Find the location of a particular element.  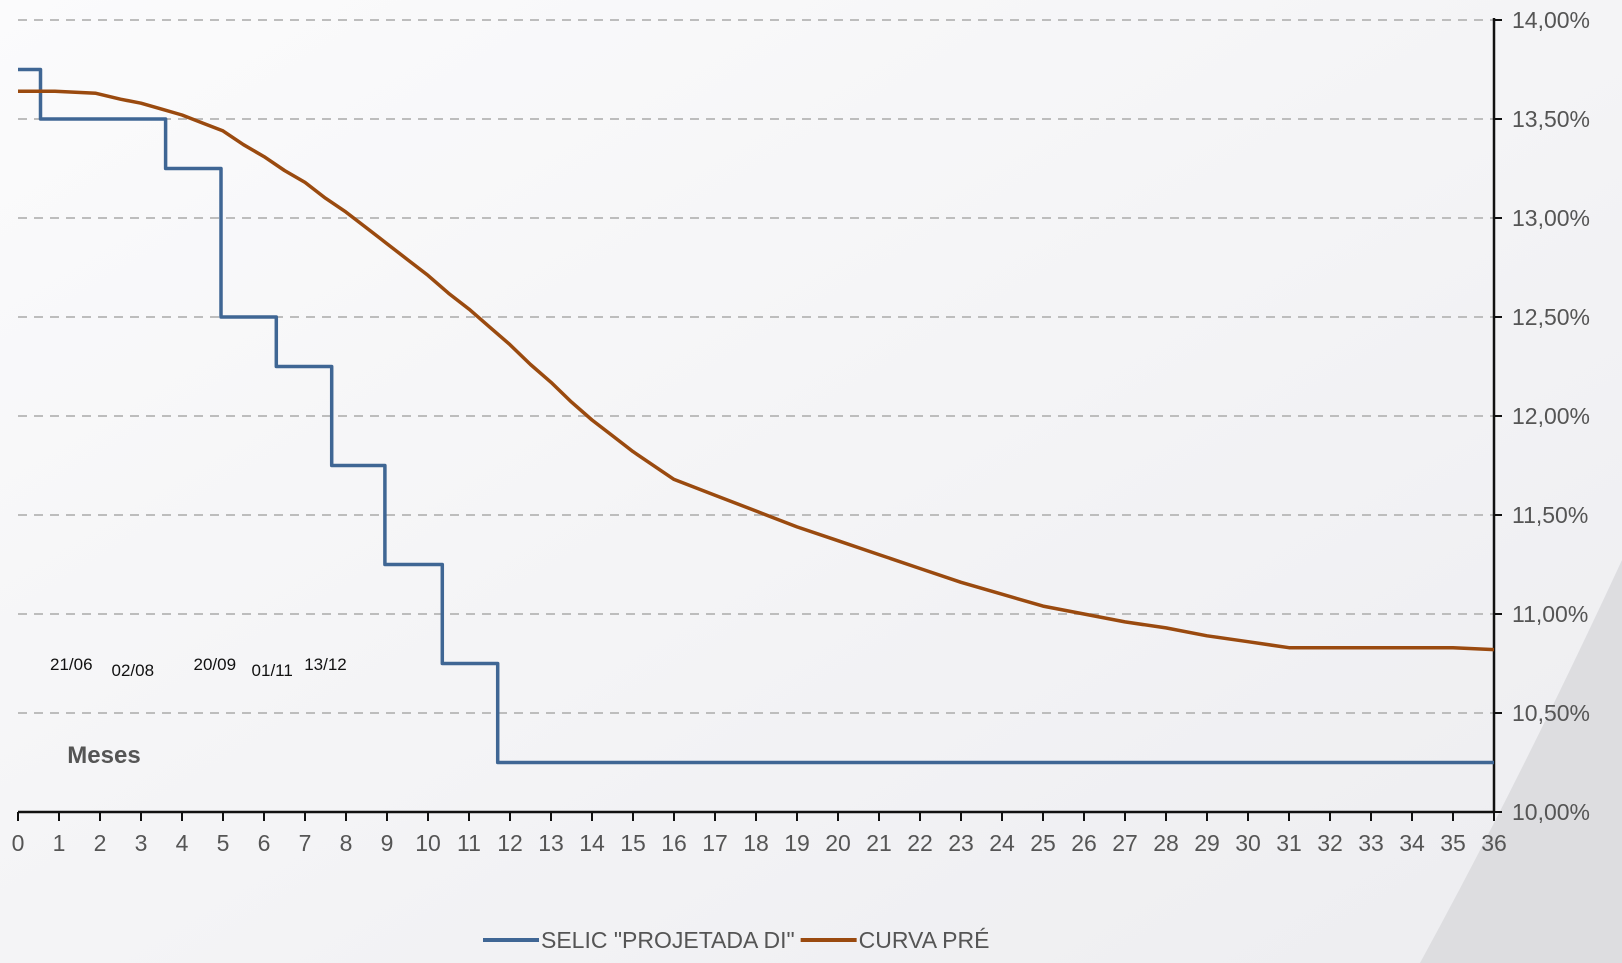

x-tick-label: 12 is located at coordinates (510, 843).